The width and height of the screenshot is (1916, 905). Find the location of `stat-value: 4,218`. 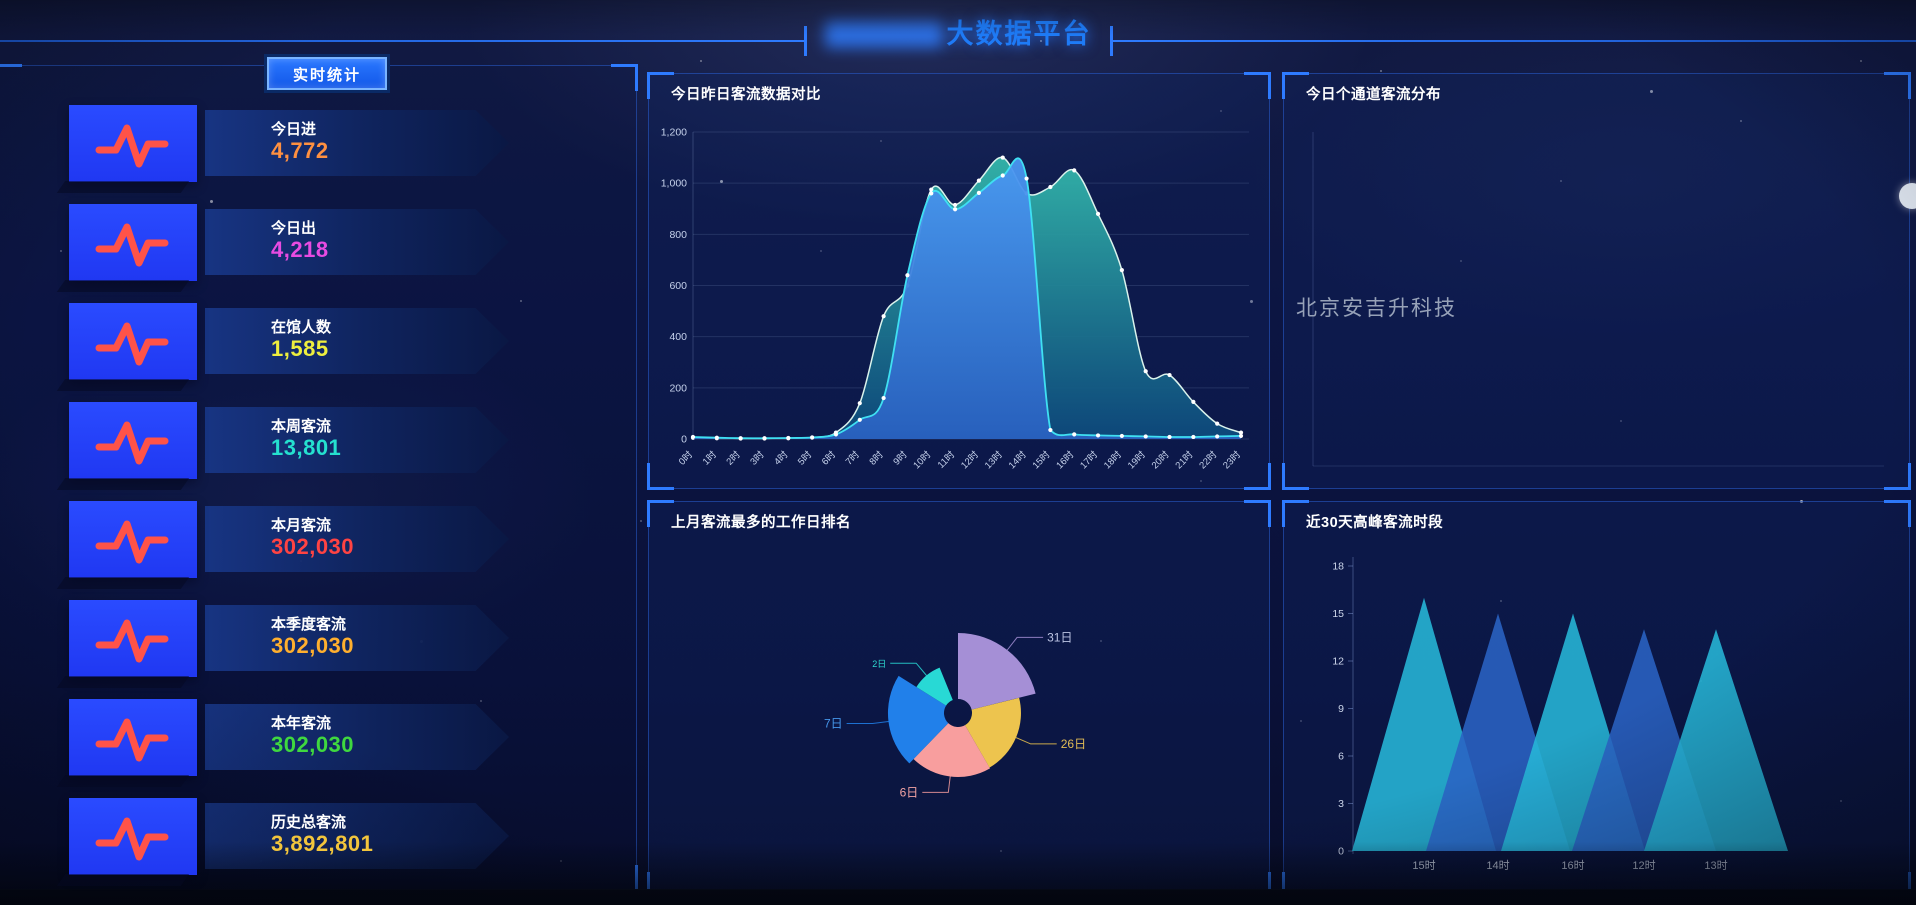

stat-value: 4,218 is located at coordinates (300, 249).